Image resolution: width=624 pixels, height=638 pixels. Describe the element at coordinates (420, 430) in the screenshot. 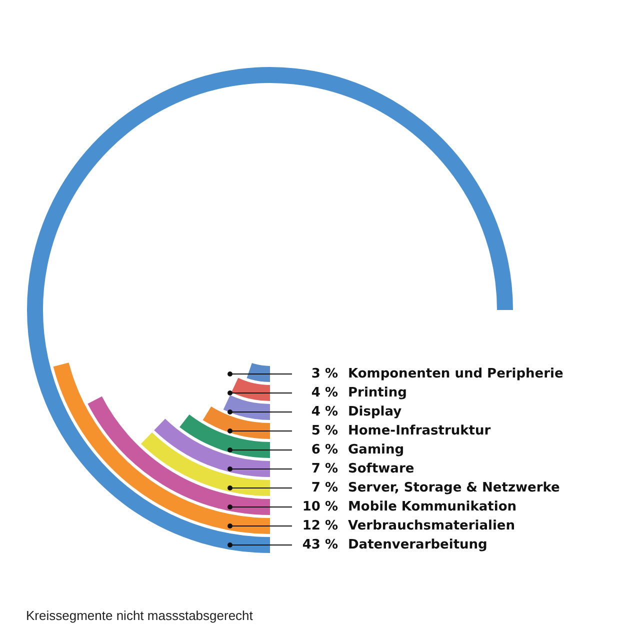

I see `category-label: Home-Infrastruktur` at that location.